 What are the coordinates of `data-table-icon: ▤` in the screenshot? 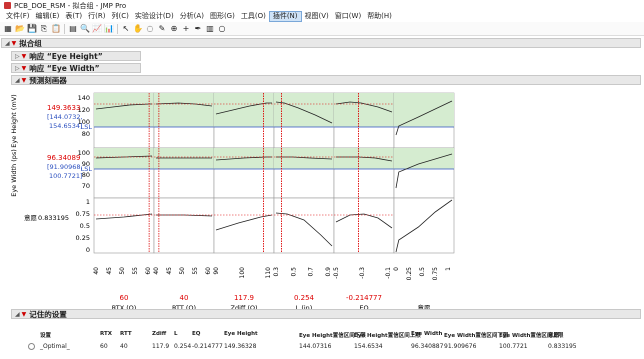 It's located at (73, 28).